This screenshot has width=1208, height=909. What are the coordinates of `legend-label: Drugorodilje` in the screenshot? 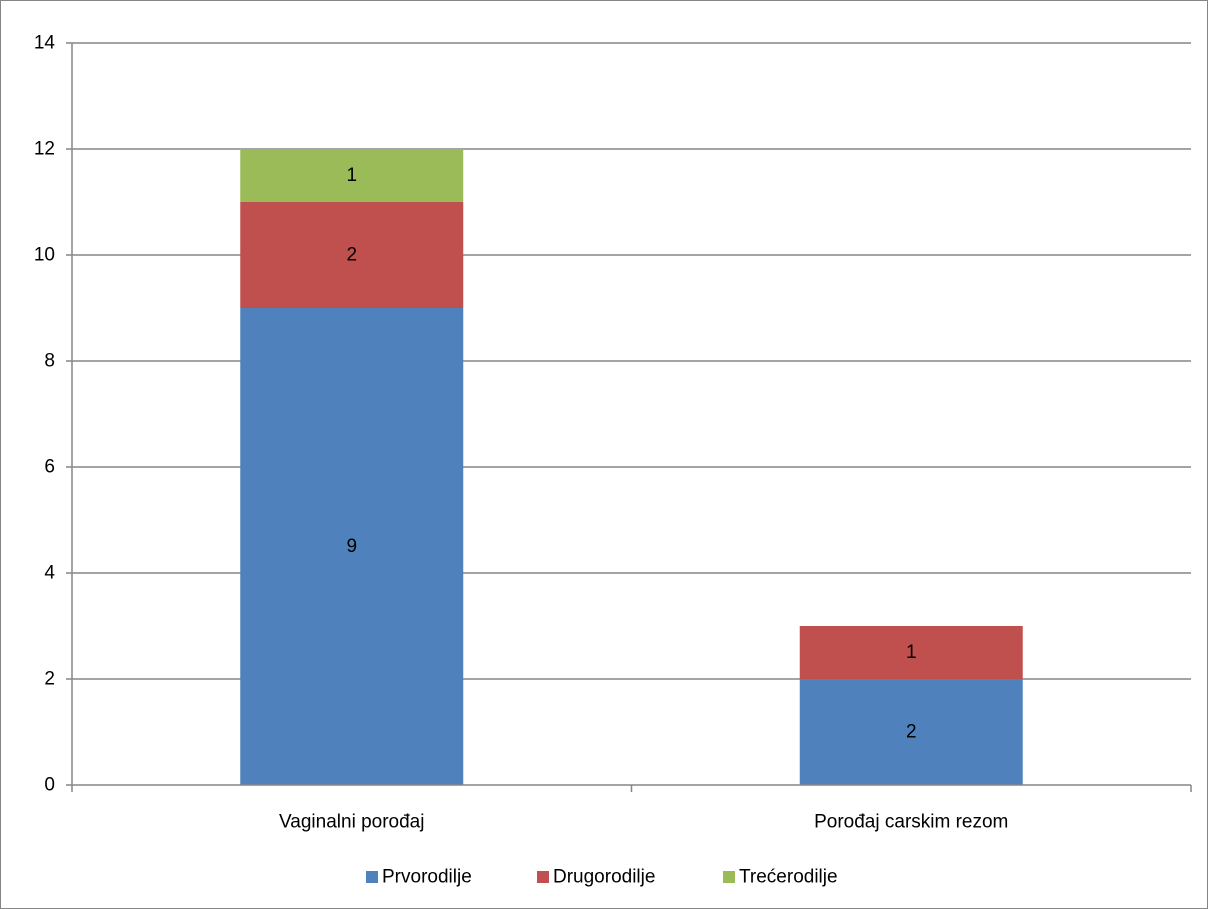 It's located at (604, 877).